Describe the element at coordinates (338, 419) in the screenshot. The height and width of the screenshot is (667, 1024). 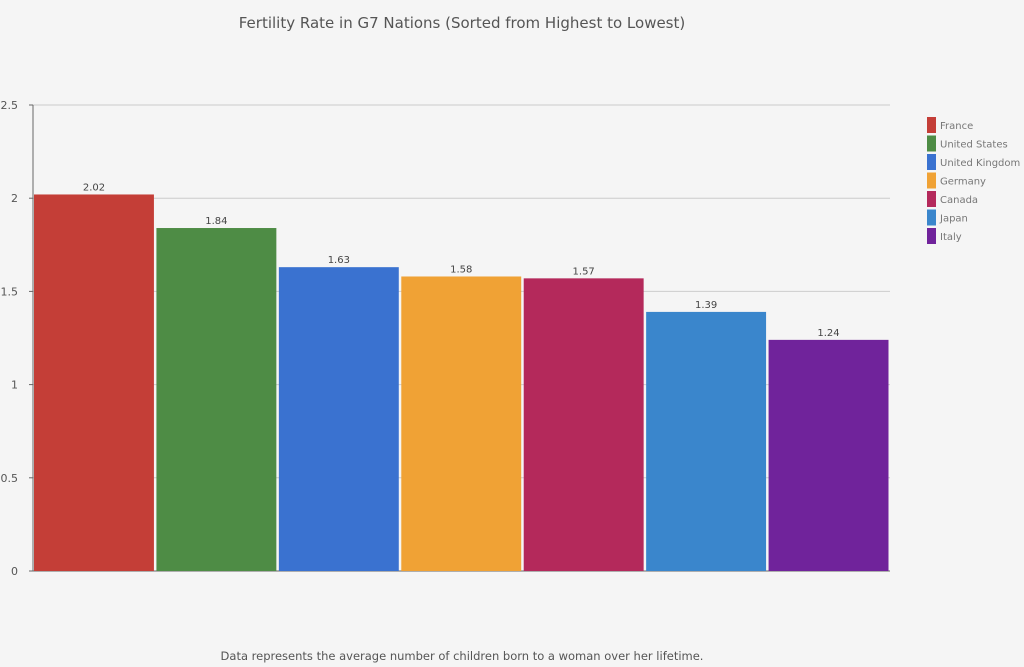
I see `bar-united-kingdom` at that location.